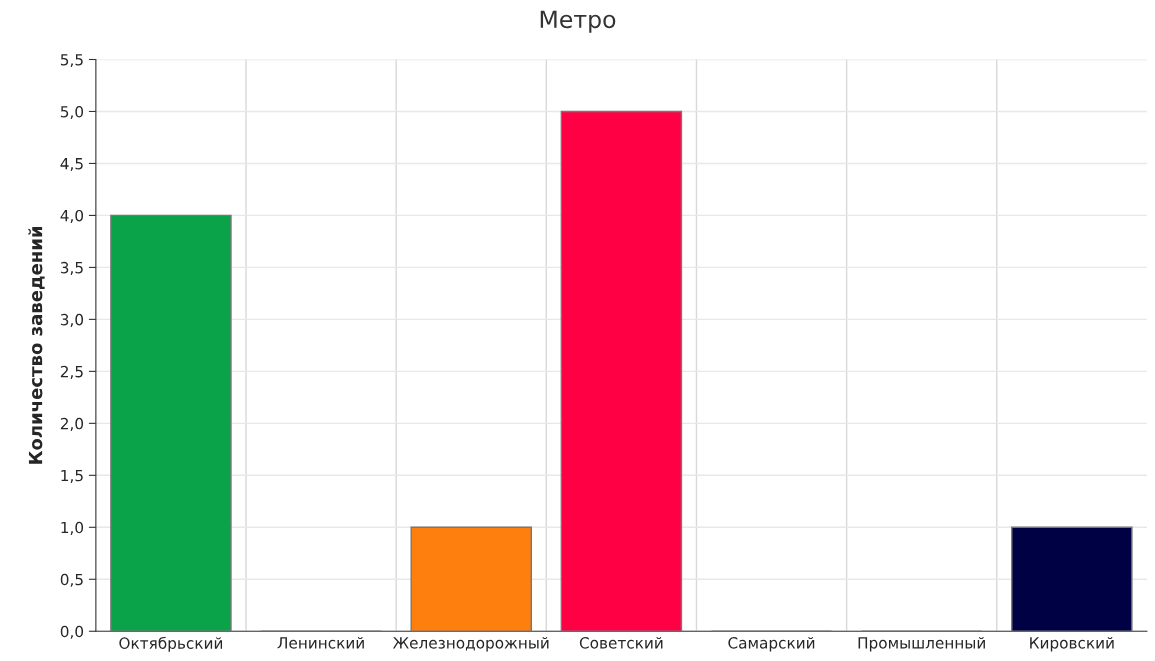  Describe the element at coordinates (71, 61) in the screenshot. I see `y-tick-label: 5,5` at that location.